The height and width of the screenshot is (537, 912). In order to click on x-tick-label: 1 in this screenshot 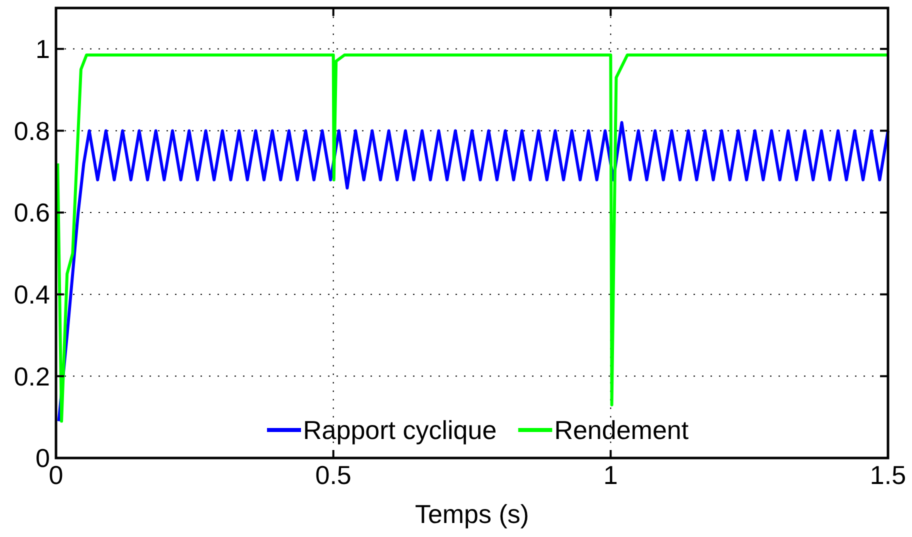, I will do `click(610, 475)`.